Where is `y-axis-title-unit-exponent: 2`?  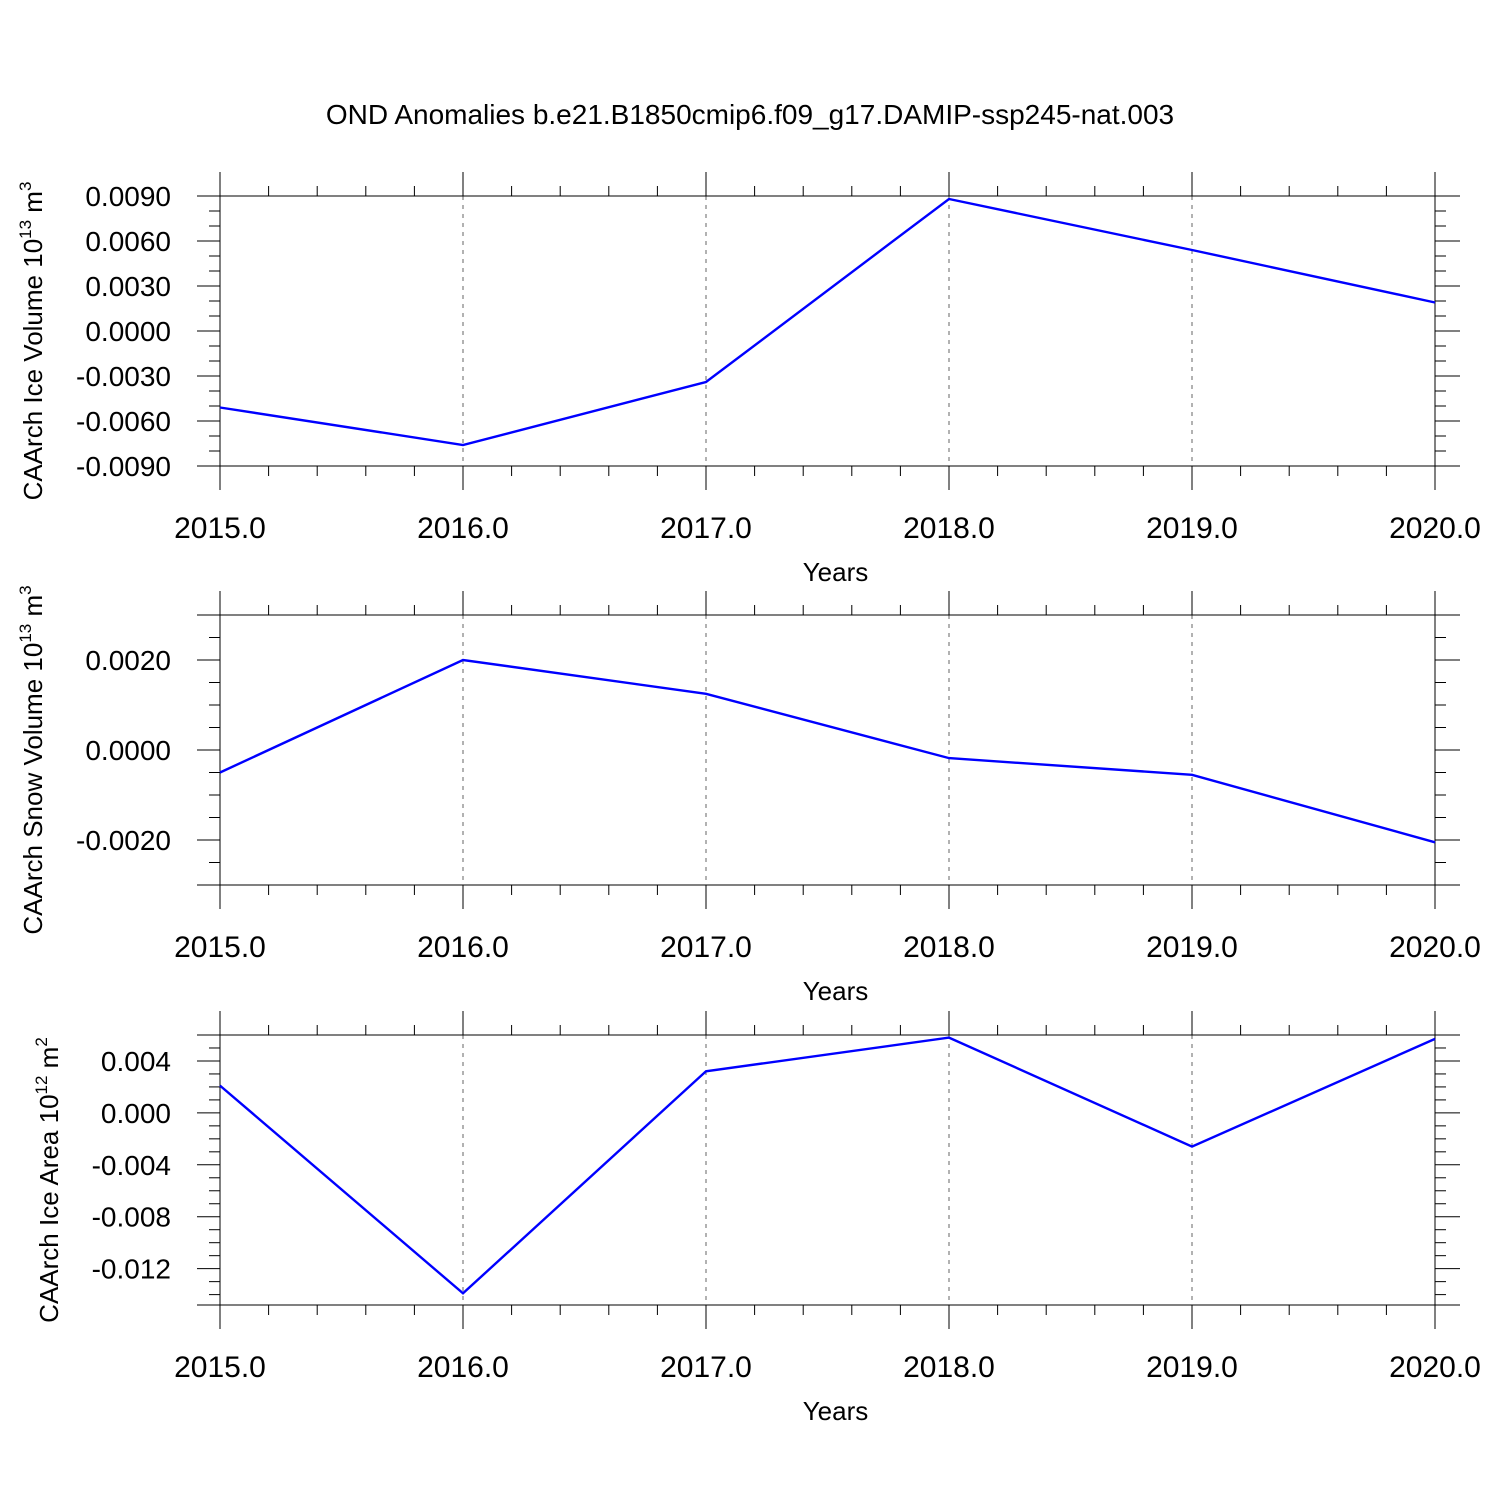
y-axis-title-unit-exponent: 2 is located at coordinates (41, 1041).